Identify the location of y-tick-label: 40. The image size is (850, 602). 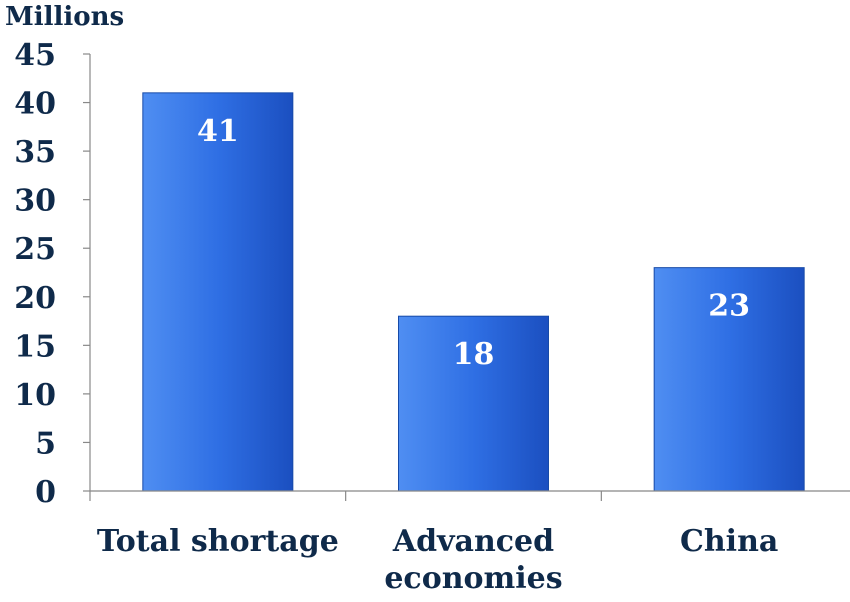
(35, 104).